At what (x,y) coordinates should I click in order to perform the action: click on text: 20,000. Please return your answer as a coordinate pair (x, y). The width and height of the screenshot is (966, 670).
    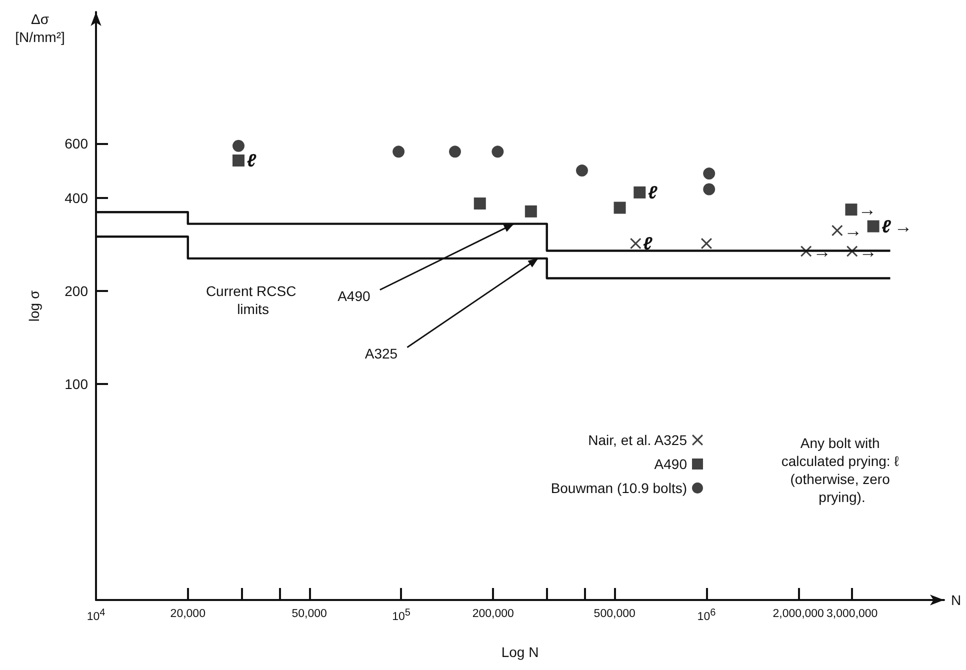
    Looking at the image, I should click on (188, 614).